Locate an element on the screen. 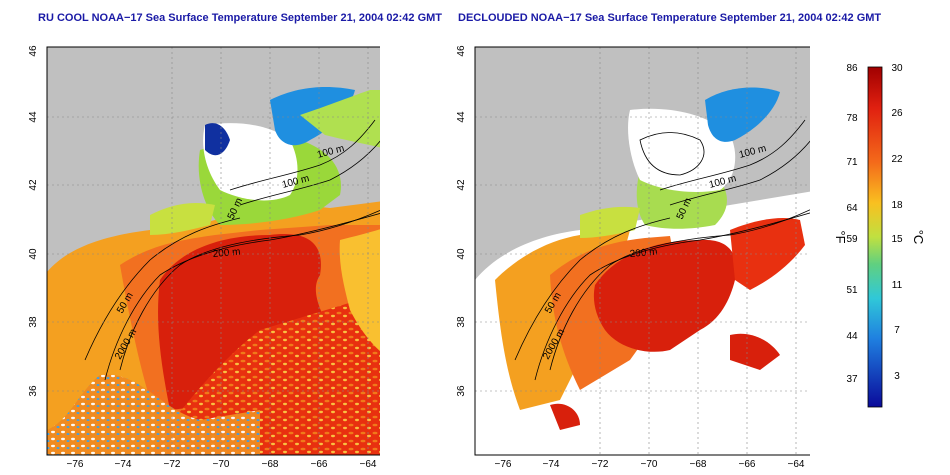  fahrenheit-tick: 64 is located at coordinates (852, 208).